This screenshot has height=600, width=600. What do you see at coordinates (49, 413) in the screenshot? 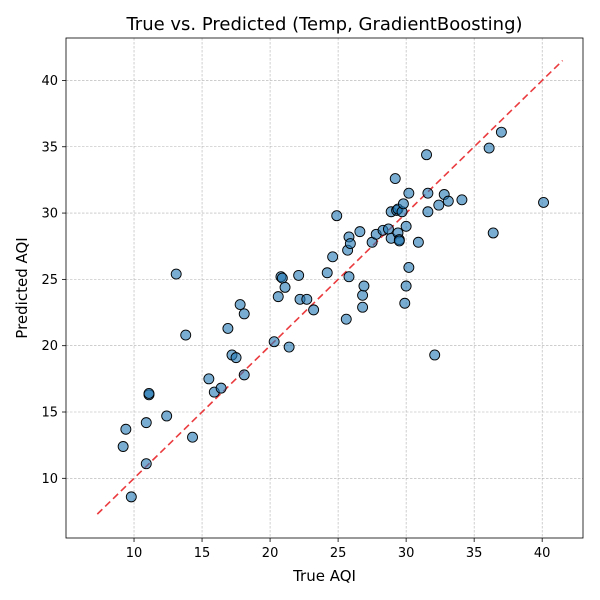
I see `y-tick-label: 15` at bounding box center [49, 413].